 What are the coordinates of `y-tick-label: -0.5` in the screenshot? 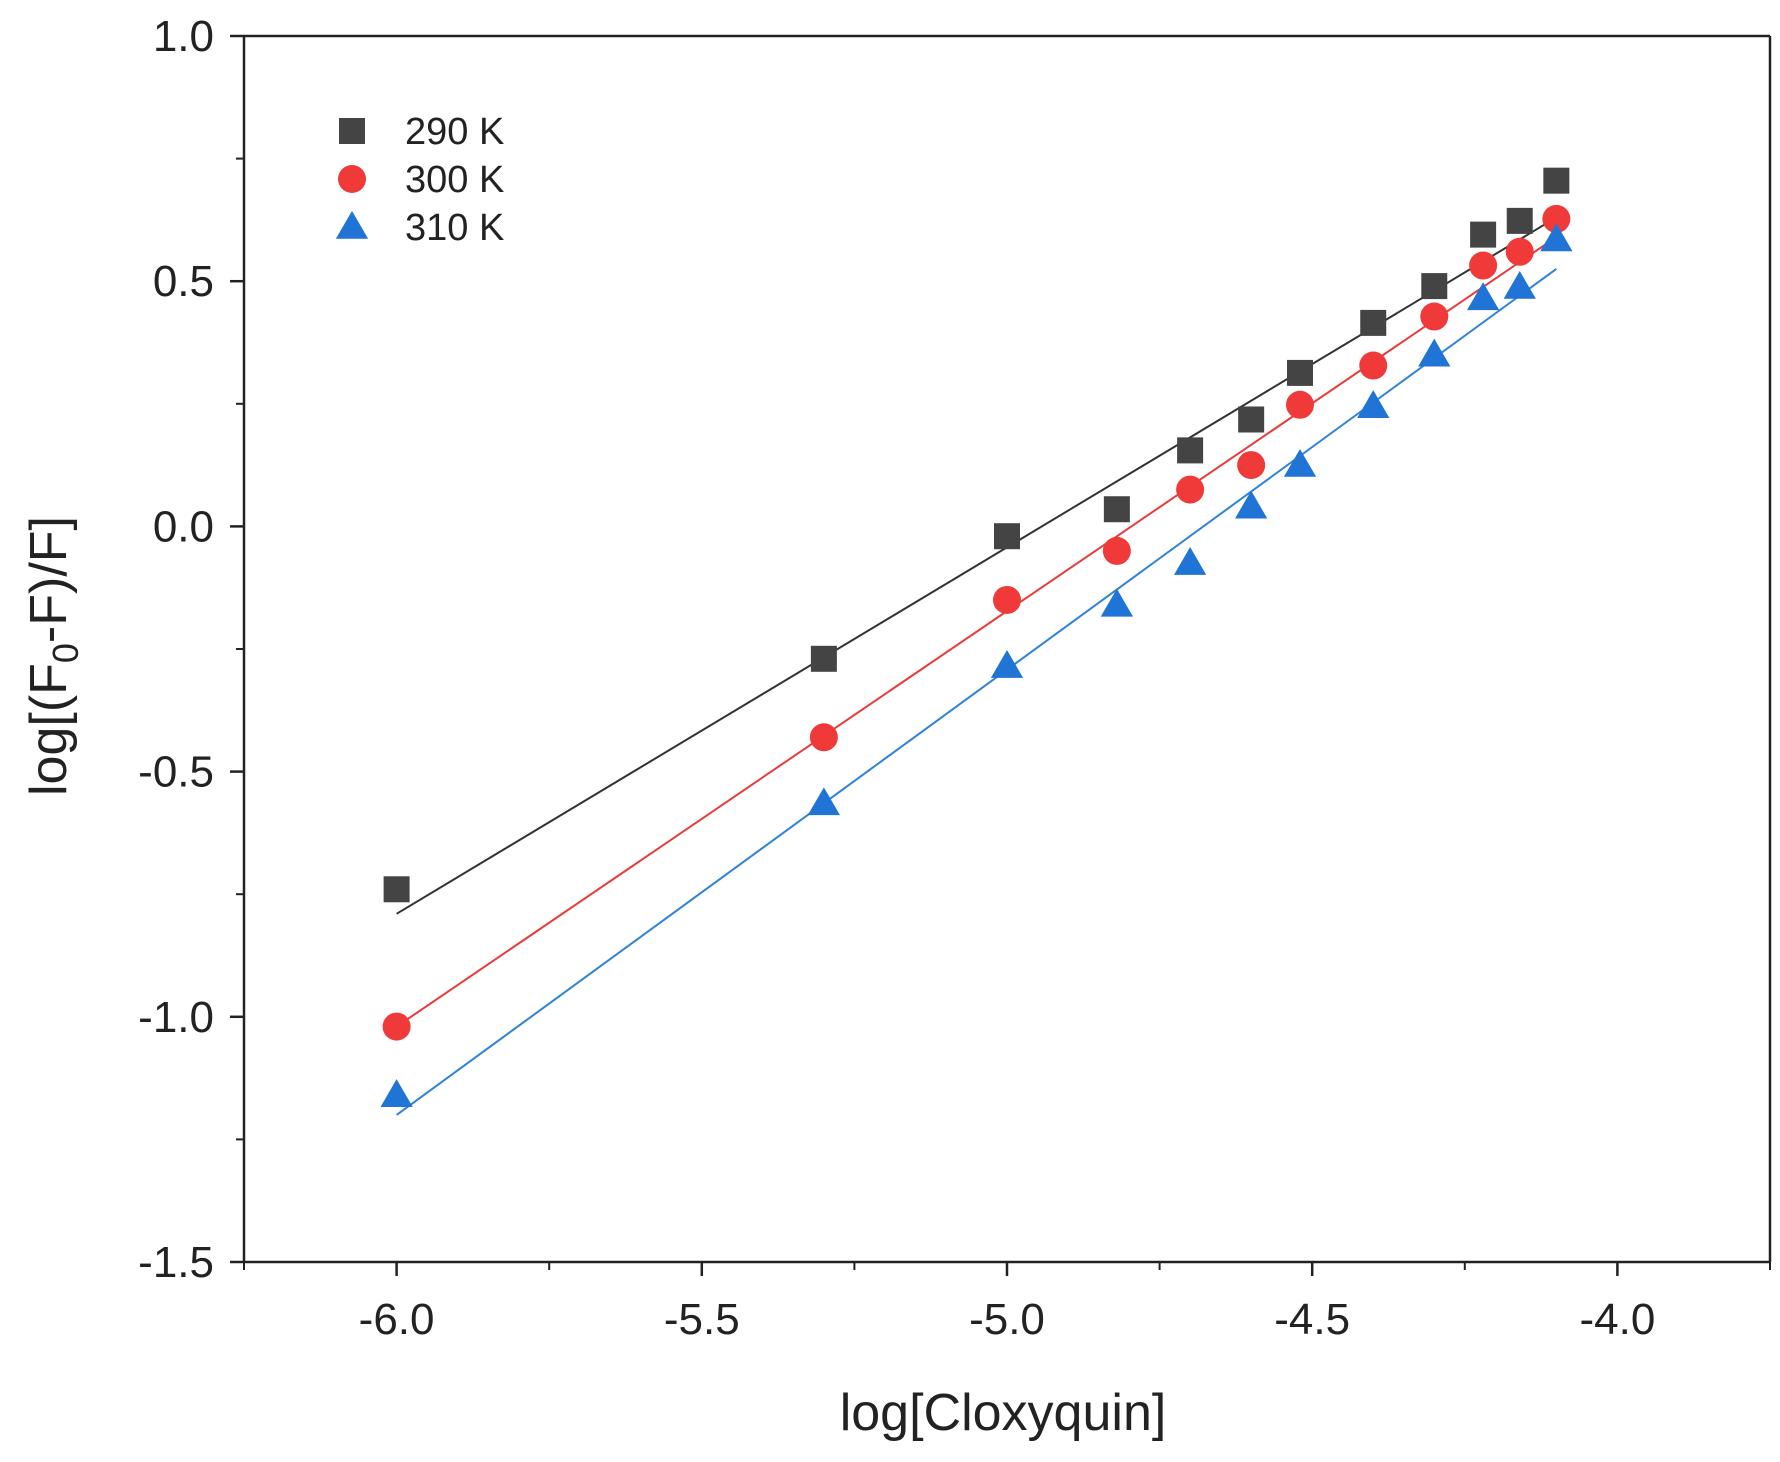 It's located at (176, 772).